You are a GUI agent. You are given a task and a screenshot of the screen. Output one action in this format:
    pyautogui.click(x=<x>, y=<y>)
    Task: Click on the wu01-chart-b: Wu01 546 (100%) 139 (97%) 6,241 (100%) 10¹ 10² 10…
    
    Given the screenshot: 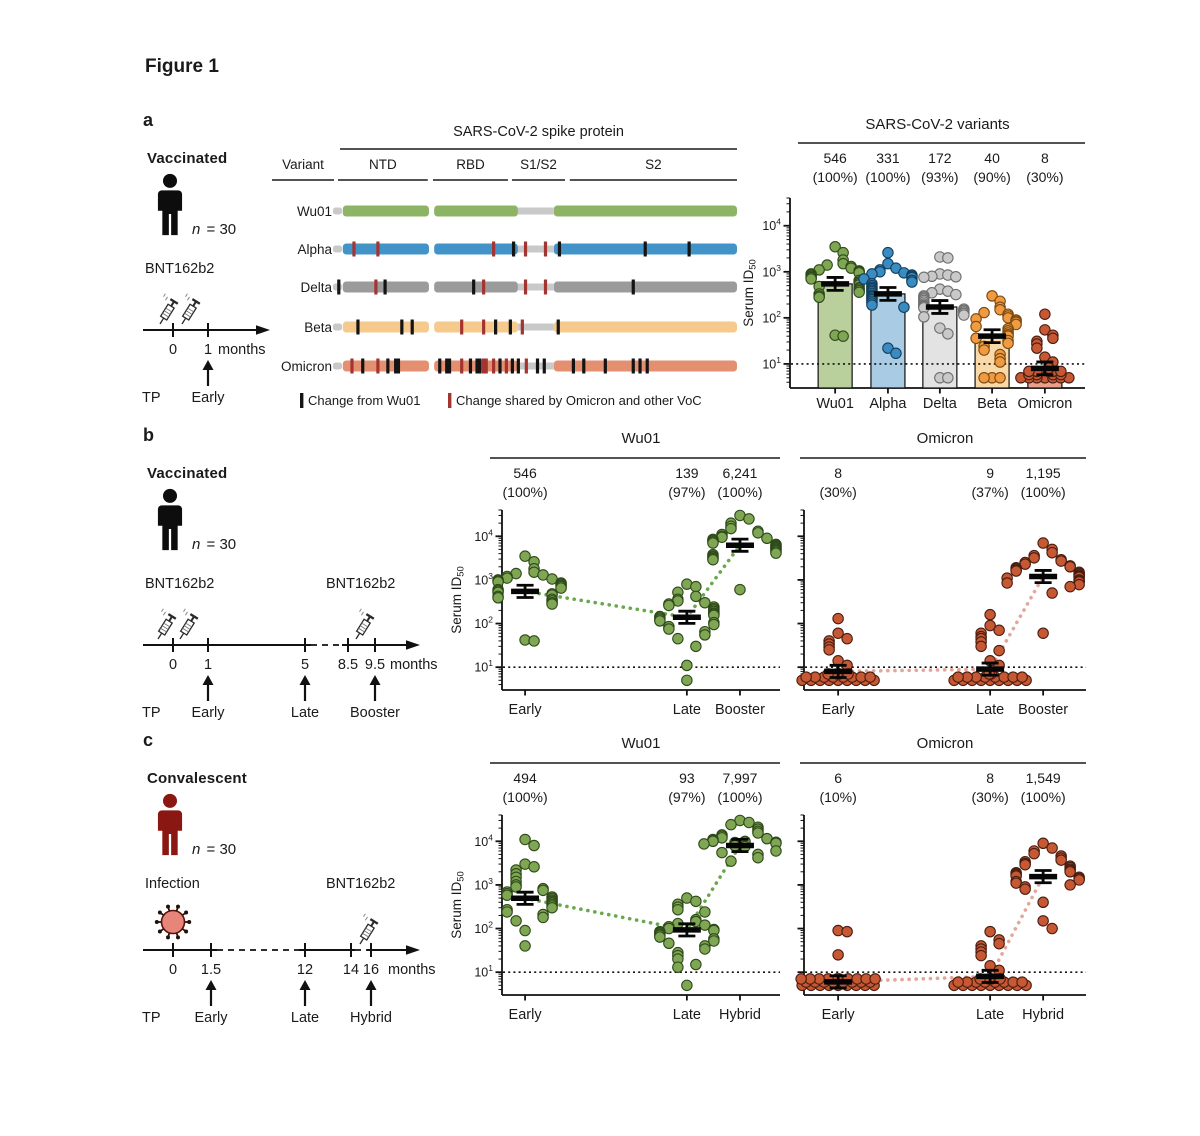 What is the action you would take?
    pyautogui.click(x=615, y=574)
    